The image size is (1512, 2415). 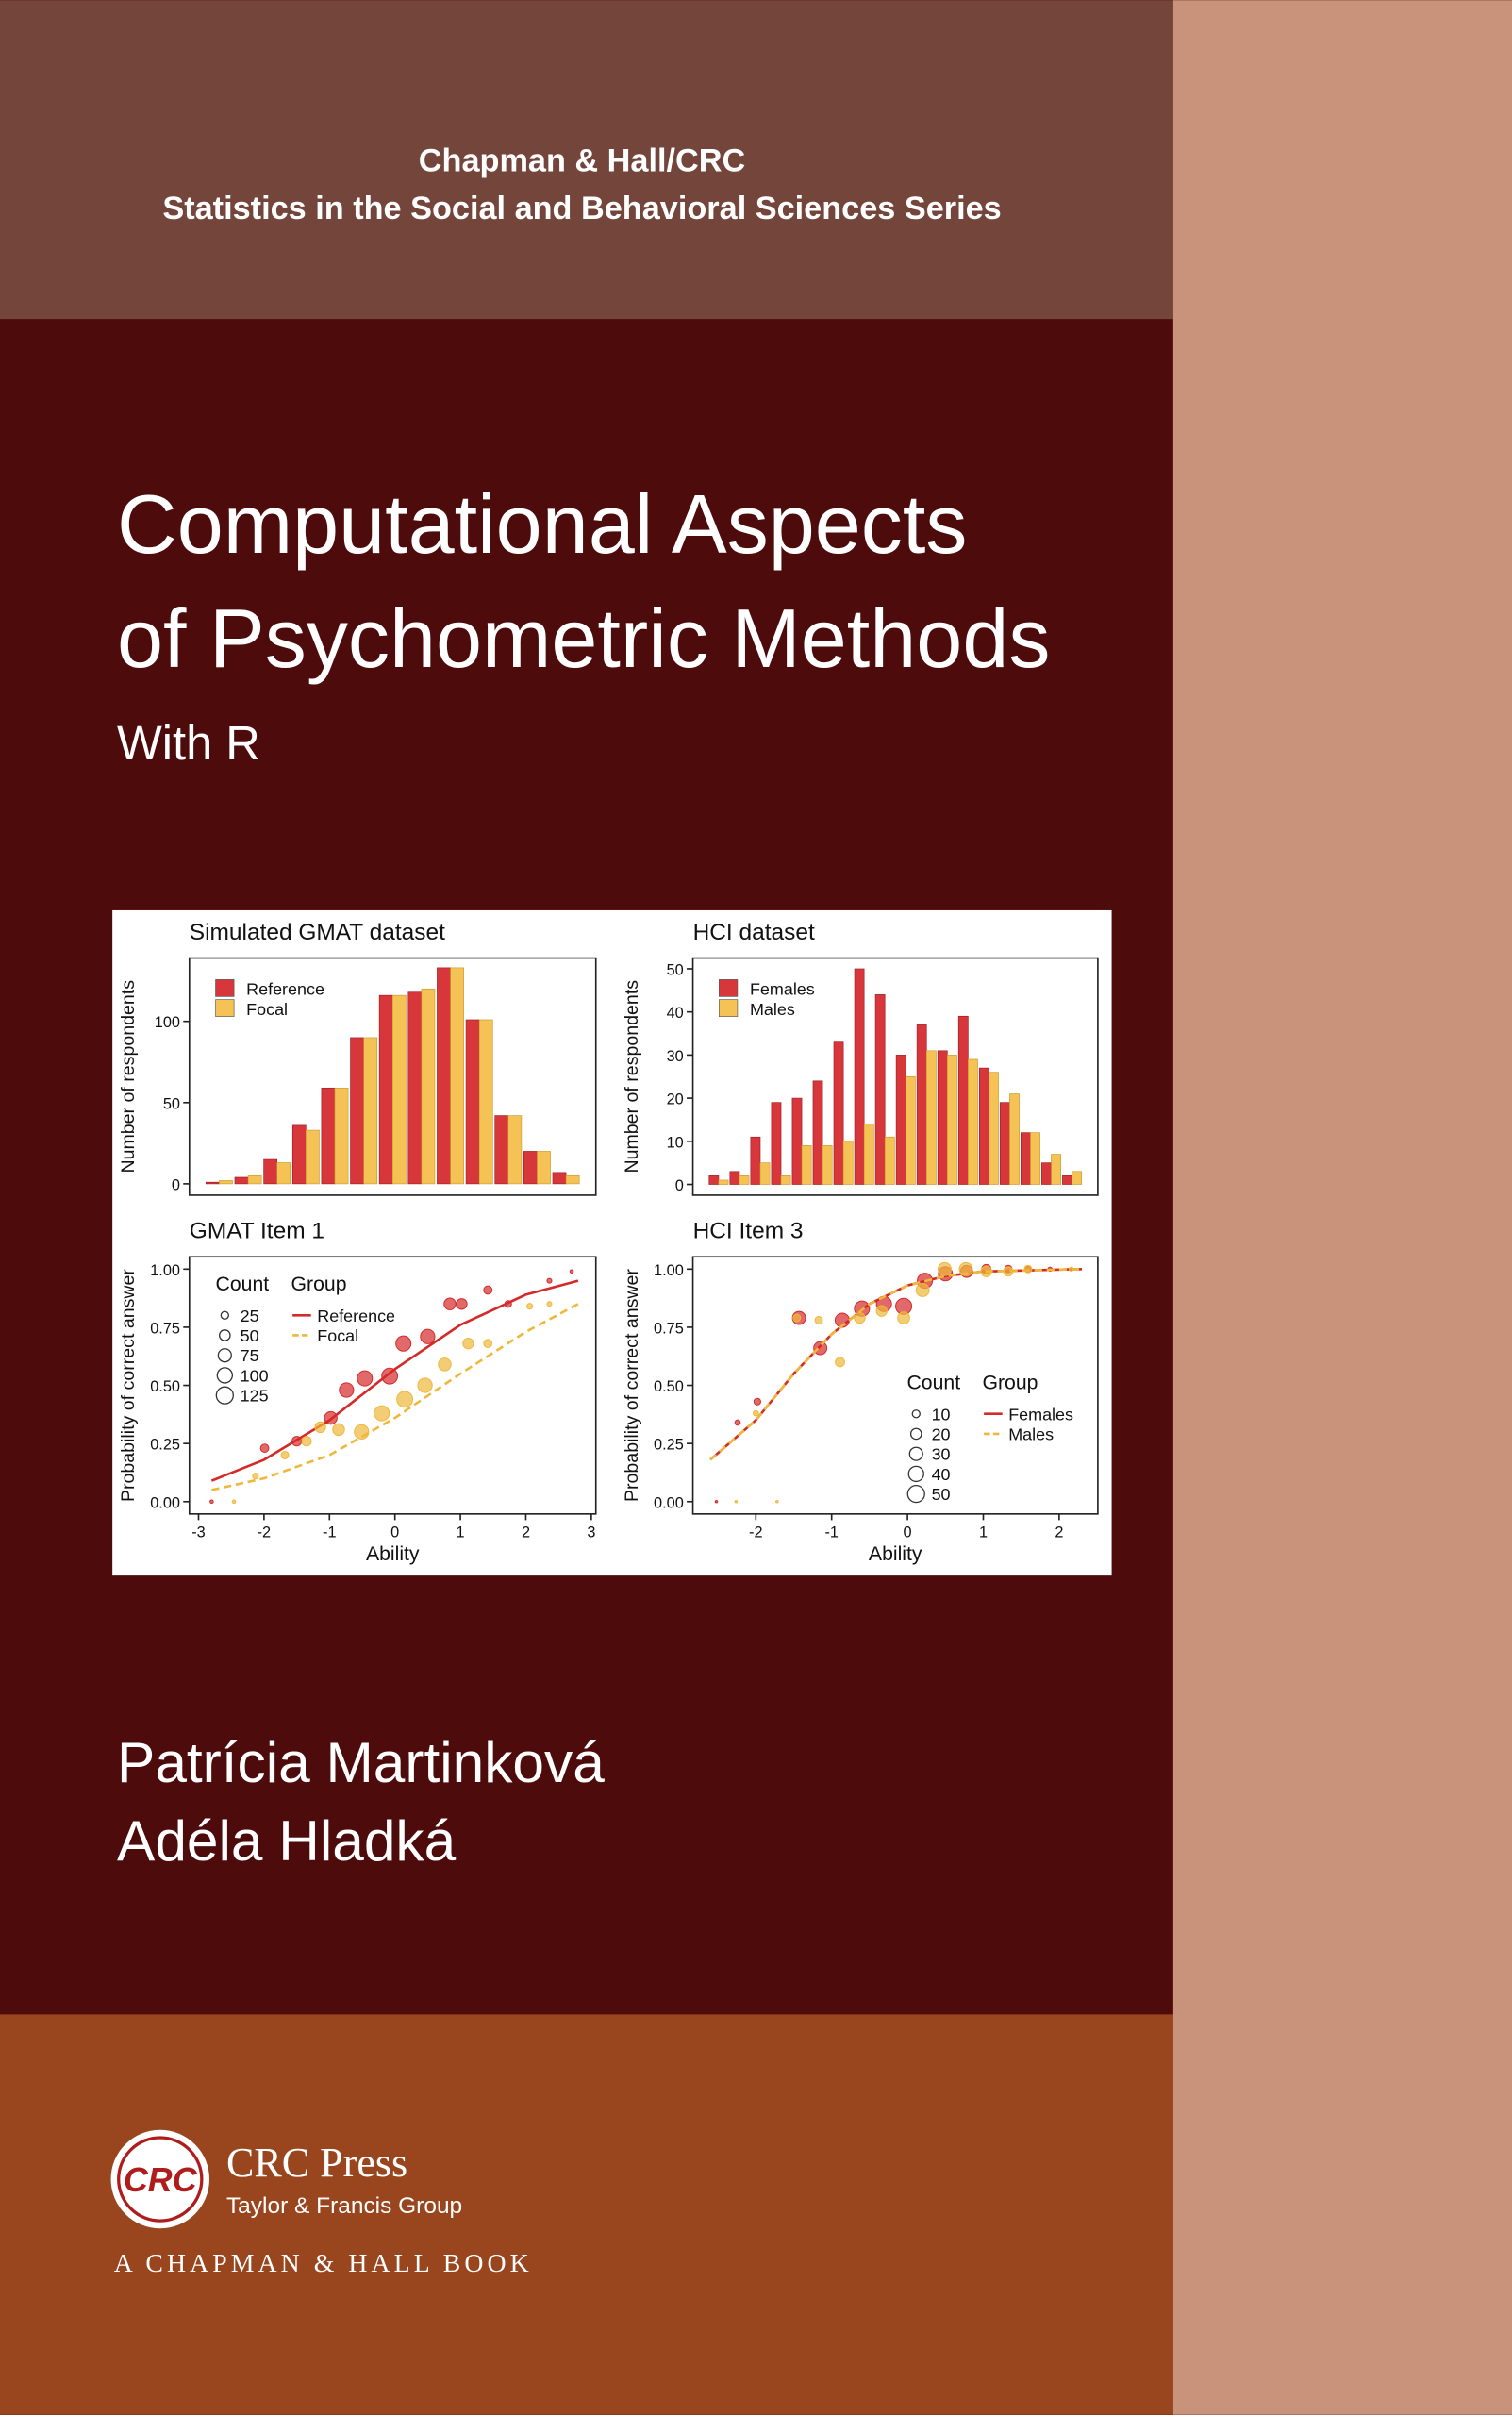 What do you see at coordinates (591, 1532) in the screenshot?
I see `x-tick-label: 3` at bounding box center [591, 1532].